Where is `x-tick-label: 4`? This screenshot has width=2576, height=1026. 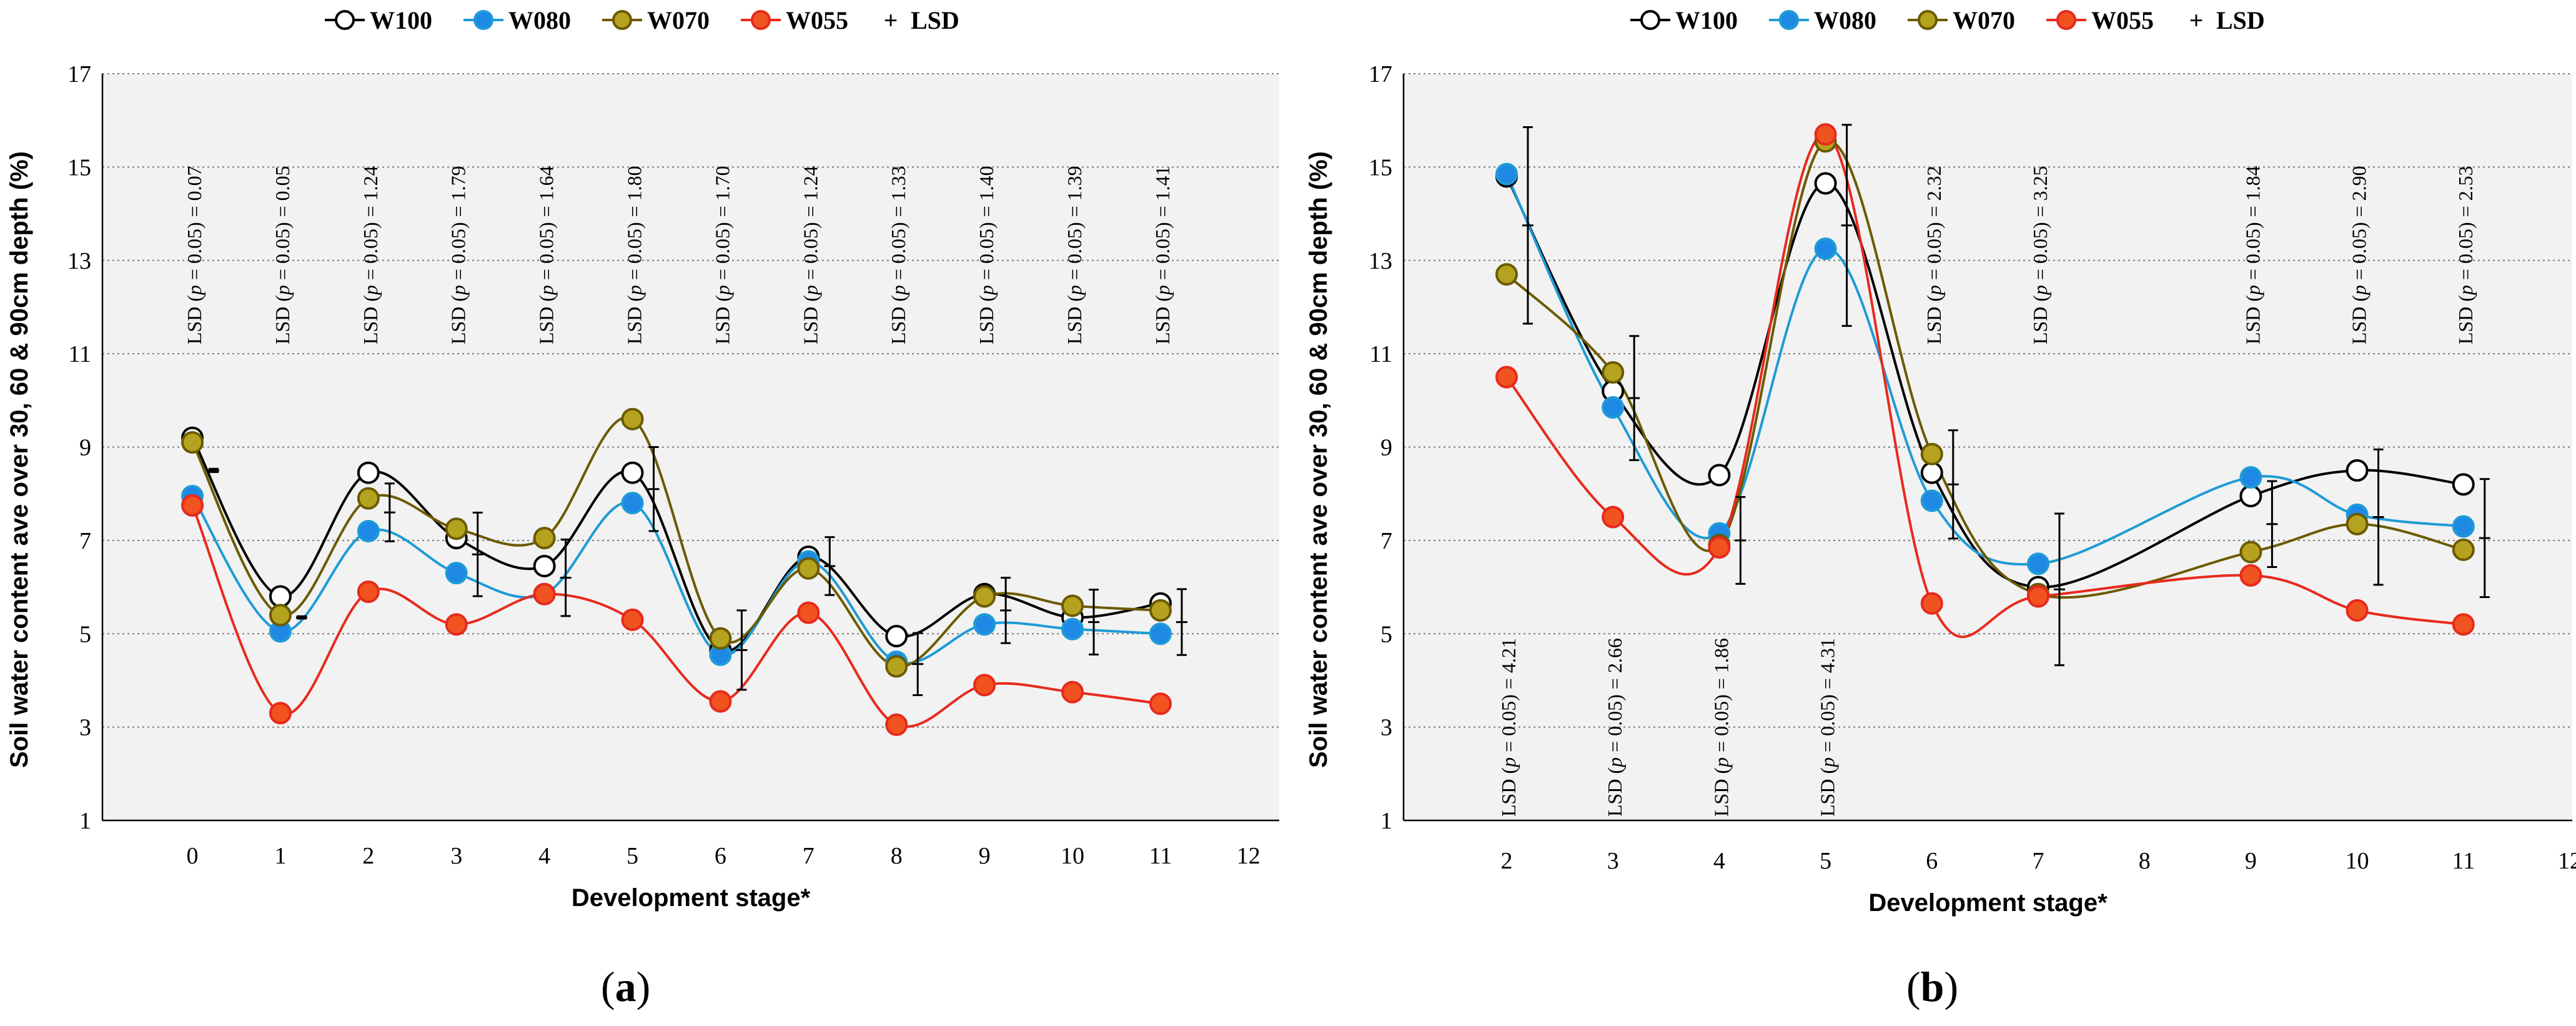 x-tick-label: 4 is located at coordinates (1719, 861).